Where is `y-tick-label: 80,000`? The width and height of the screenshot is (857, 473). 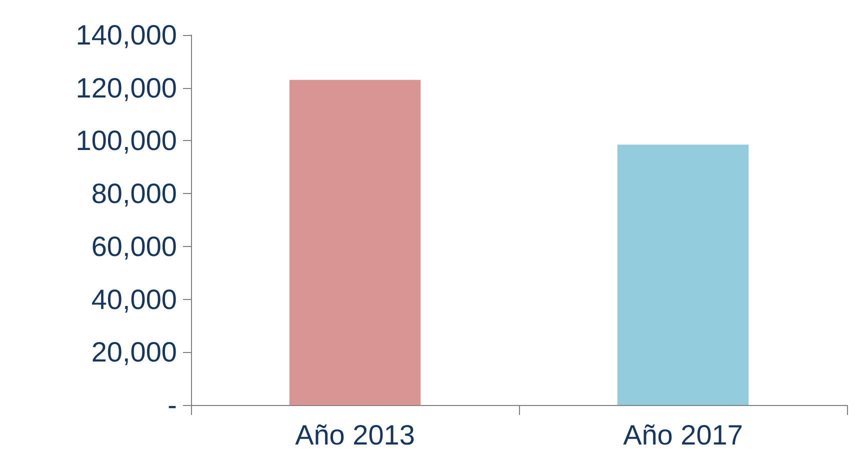 y-tick-label: 80,000 is located at coordinates (134, 194).